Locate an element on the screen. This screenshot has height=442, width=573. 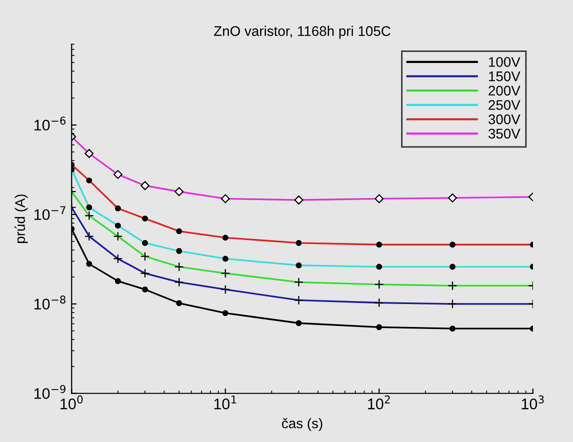
legend-label: 300V is located at coordinates (504, 119).